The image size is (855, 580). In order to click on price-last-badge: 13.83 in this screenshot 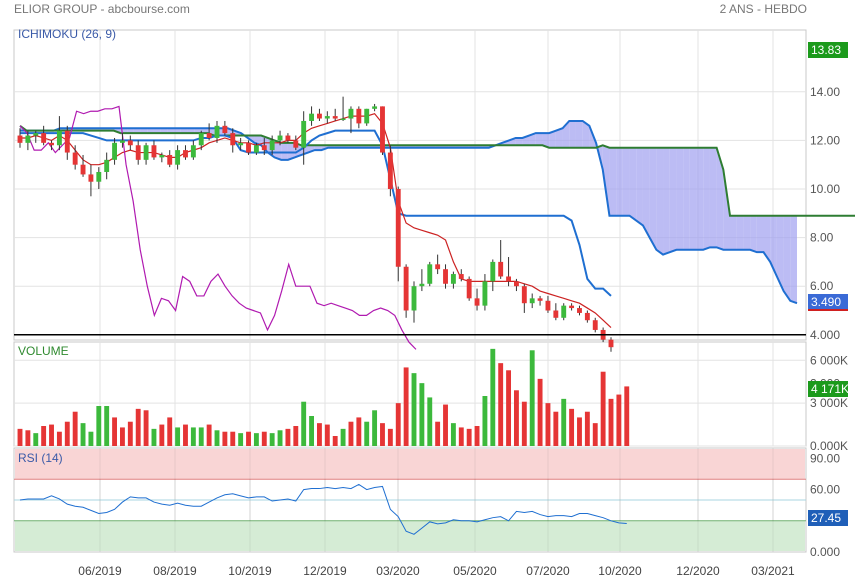, I will do `click(826, 50)`.